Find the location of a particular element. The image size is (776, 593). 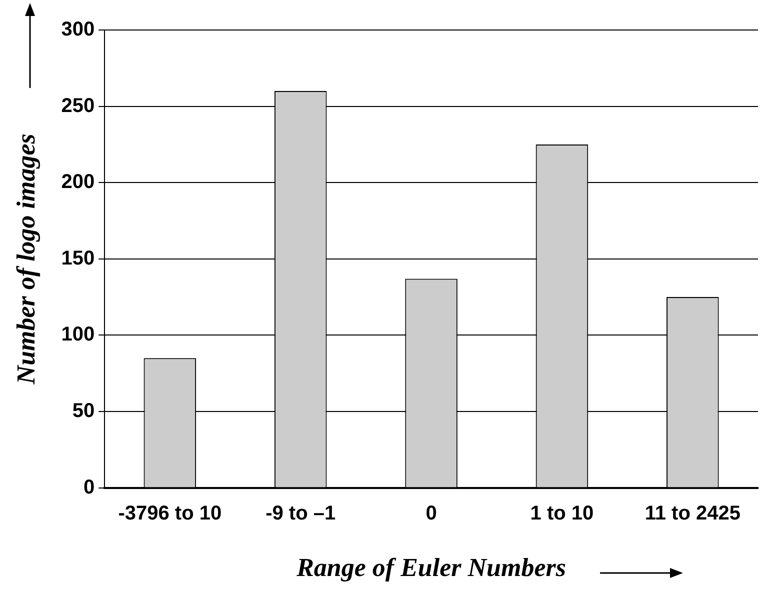

x-tick-label: 0 is located at coordinates (431, 513).